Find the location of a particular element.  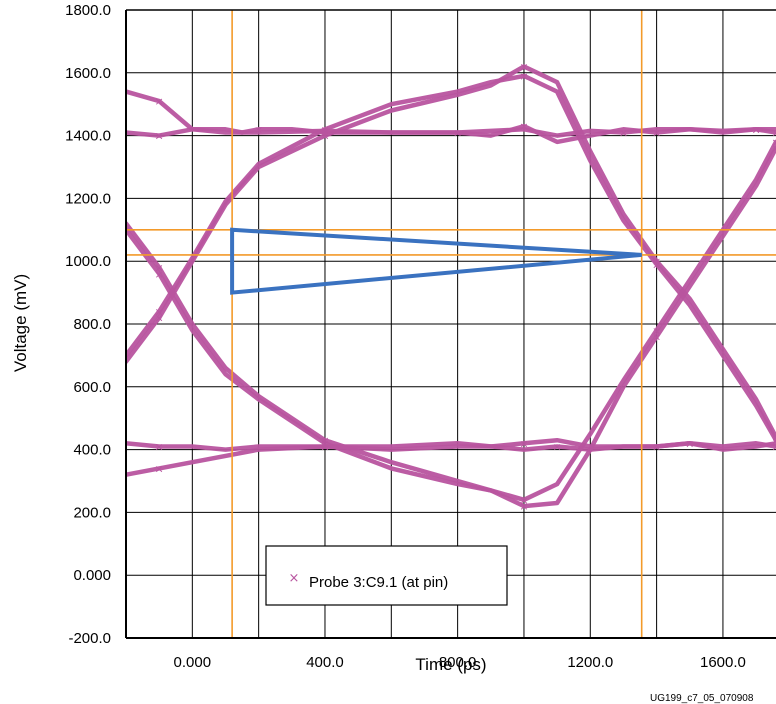

x-tick-label: 1600.0 is located at coordinates (723, 662).